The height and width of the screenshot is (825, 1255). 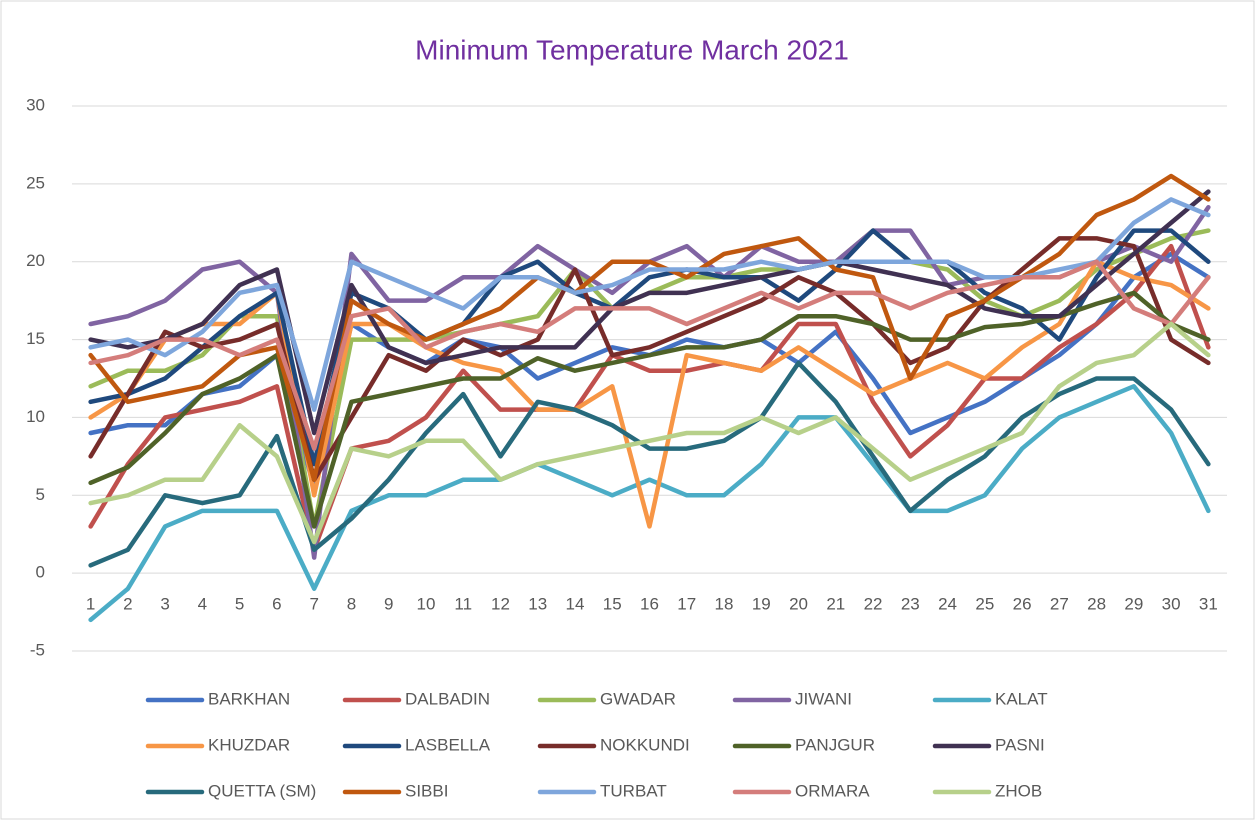 I want to click on legend-label: NOKKUNDI, so click(x=645, y=744).